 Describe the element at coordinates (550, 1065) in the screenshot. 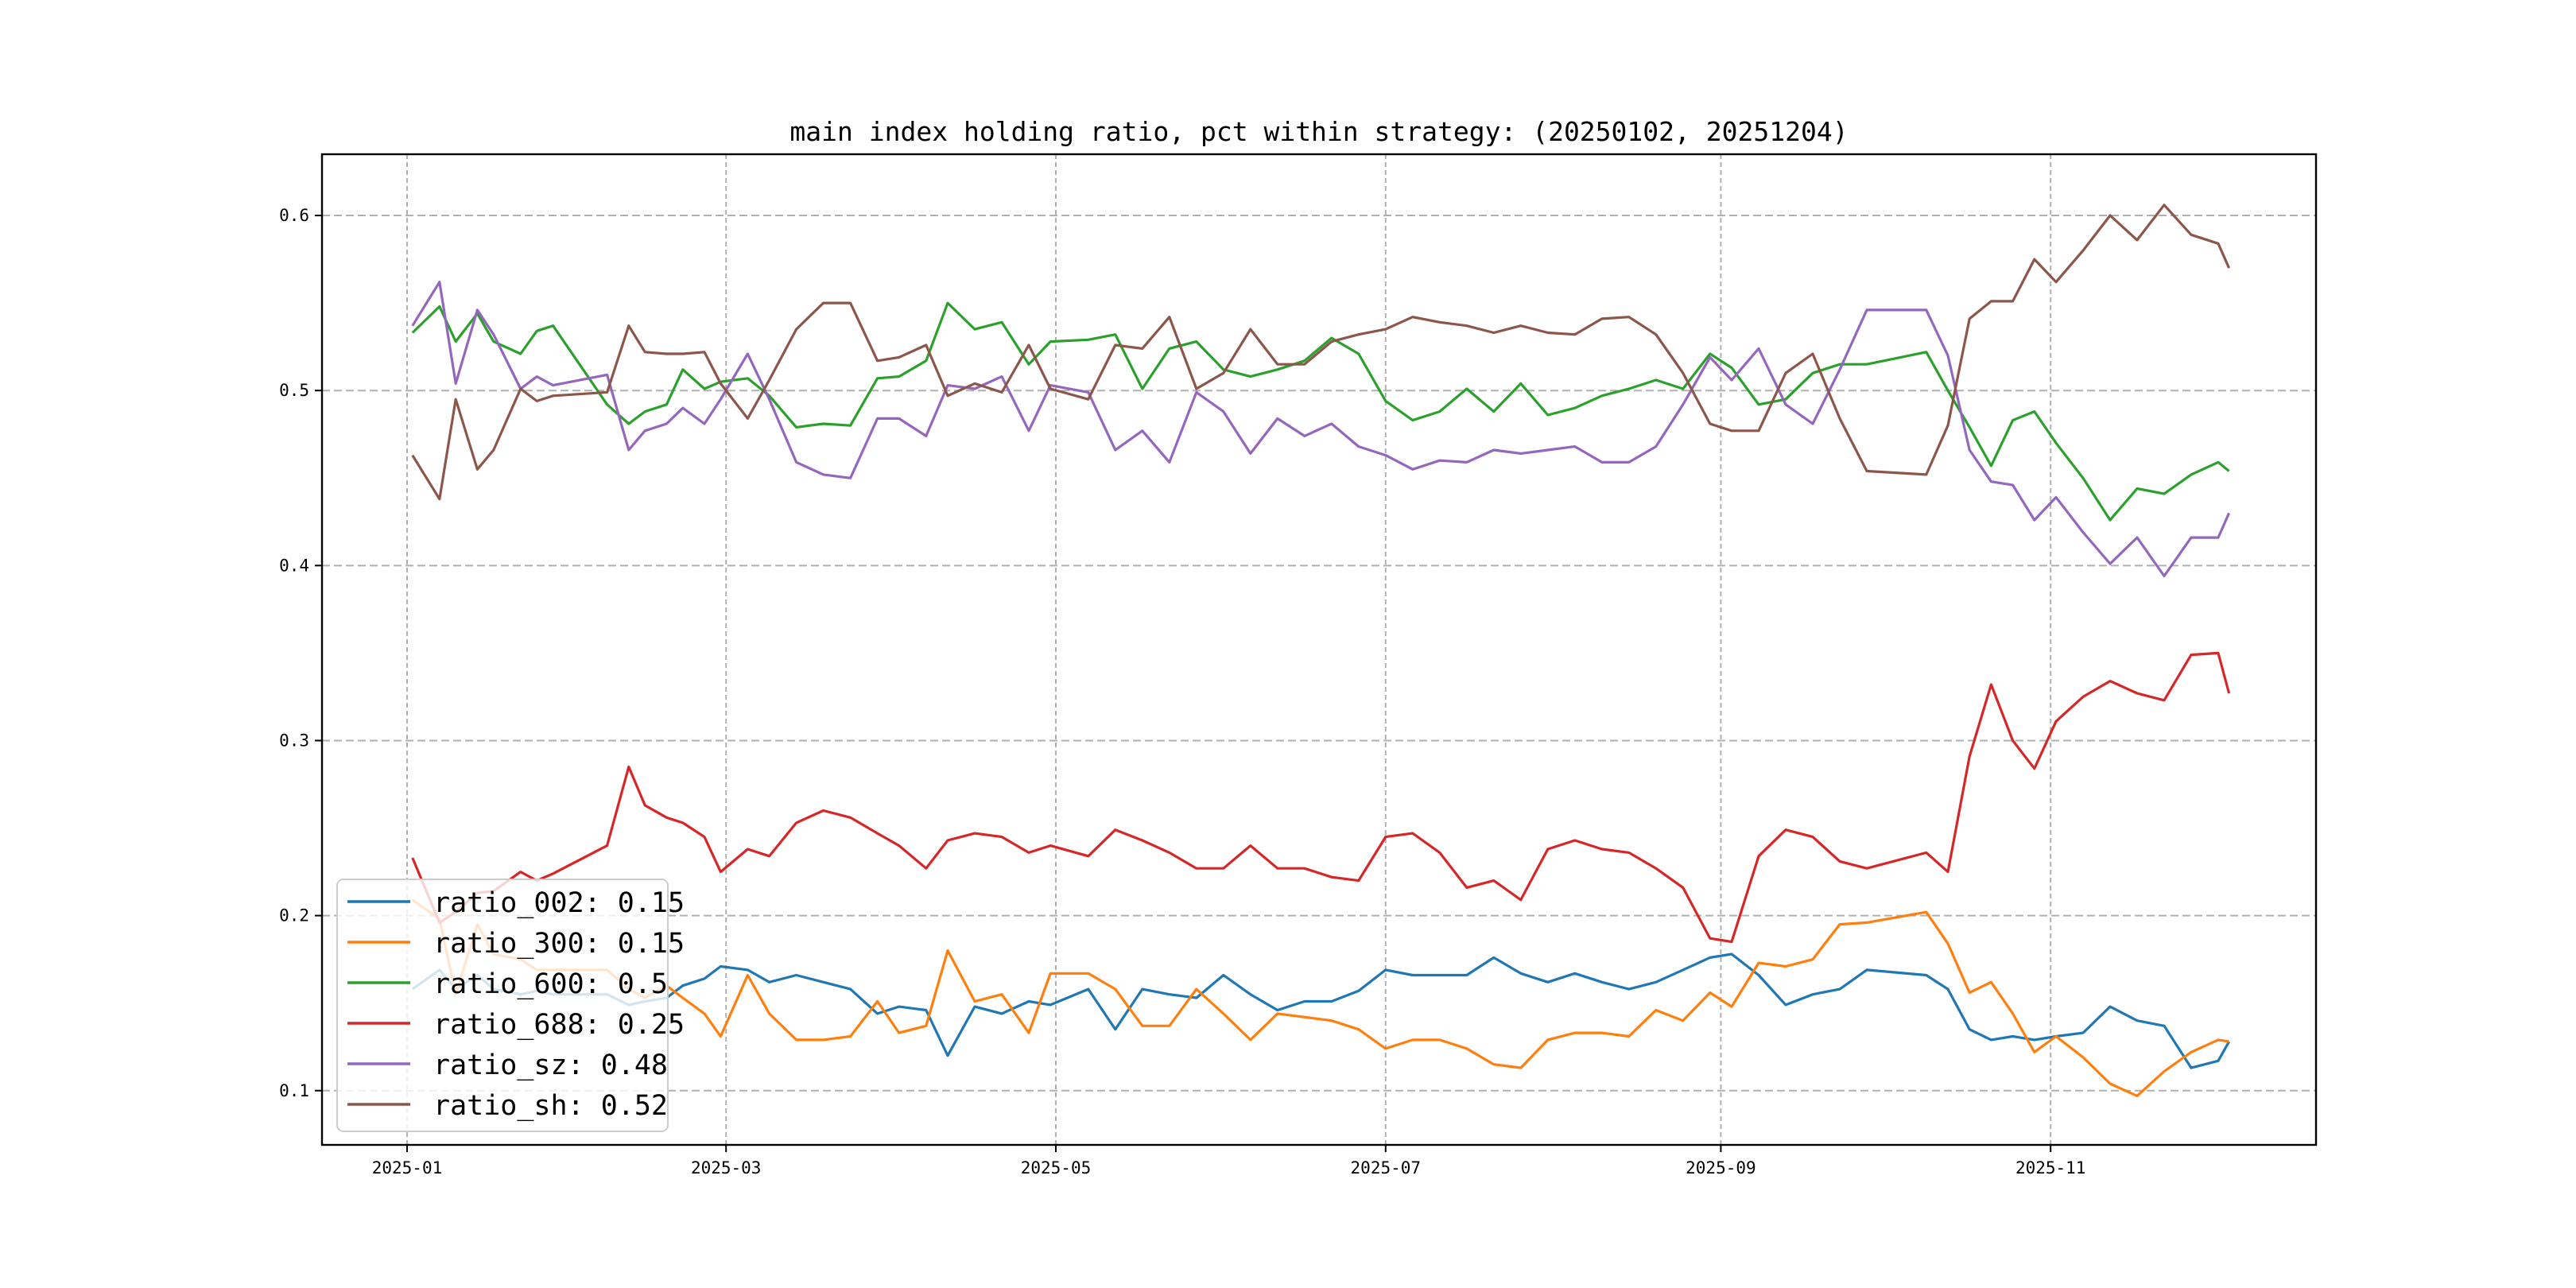

I see `legend-label: ratio_sz: 0.48` at that location.